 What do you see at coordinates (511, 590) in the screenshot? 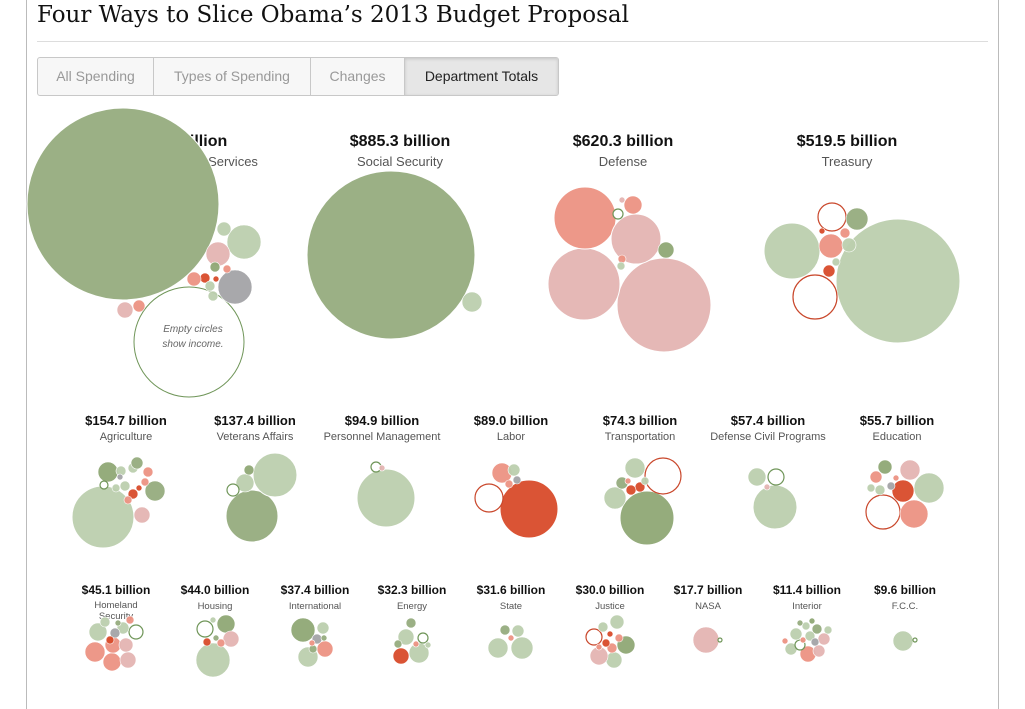
I see `amount-label-state: $31.6 billion` at bounding box center [511, 590].